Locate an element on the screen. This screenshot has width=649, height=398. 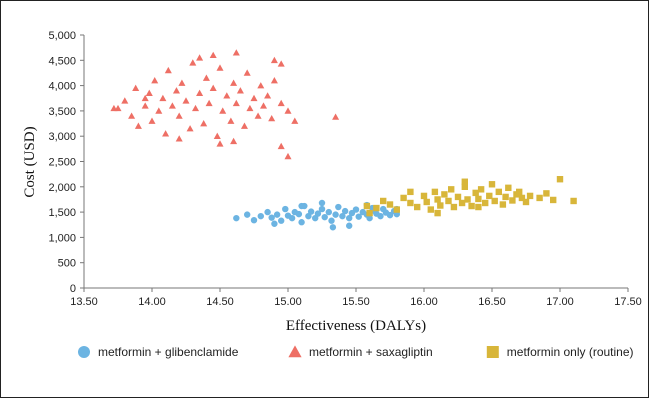
x-tick-label: 15.50 is located at coordinates (356, 302).